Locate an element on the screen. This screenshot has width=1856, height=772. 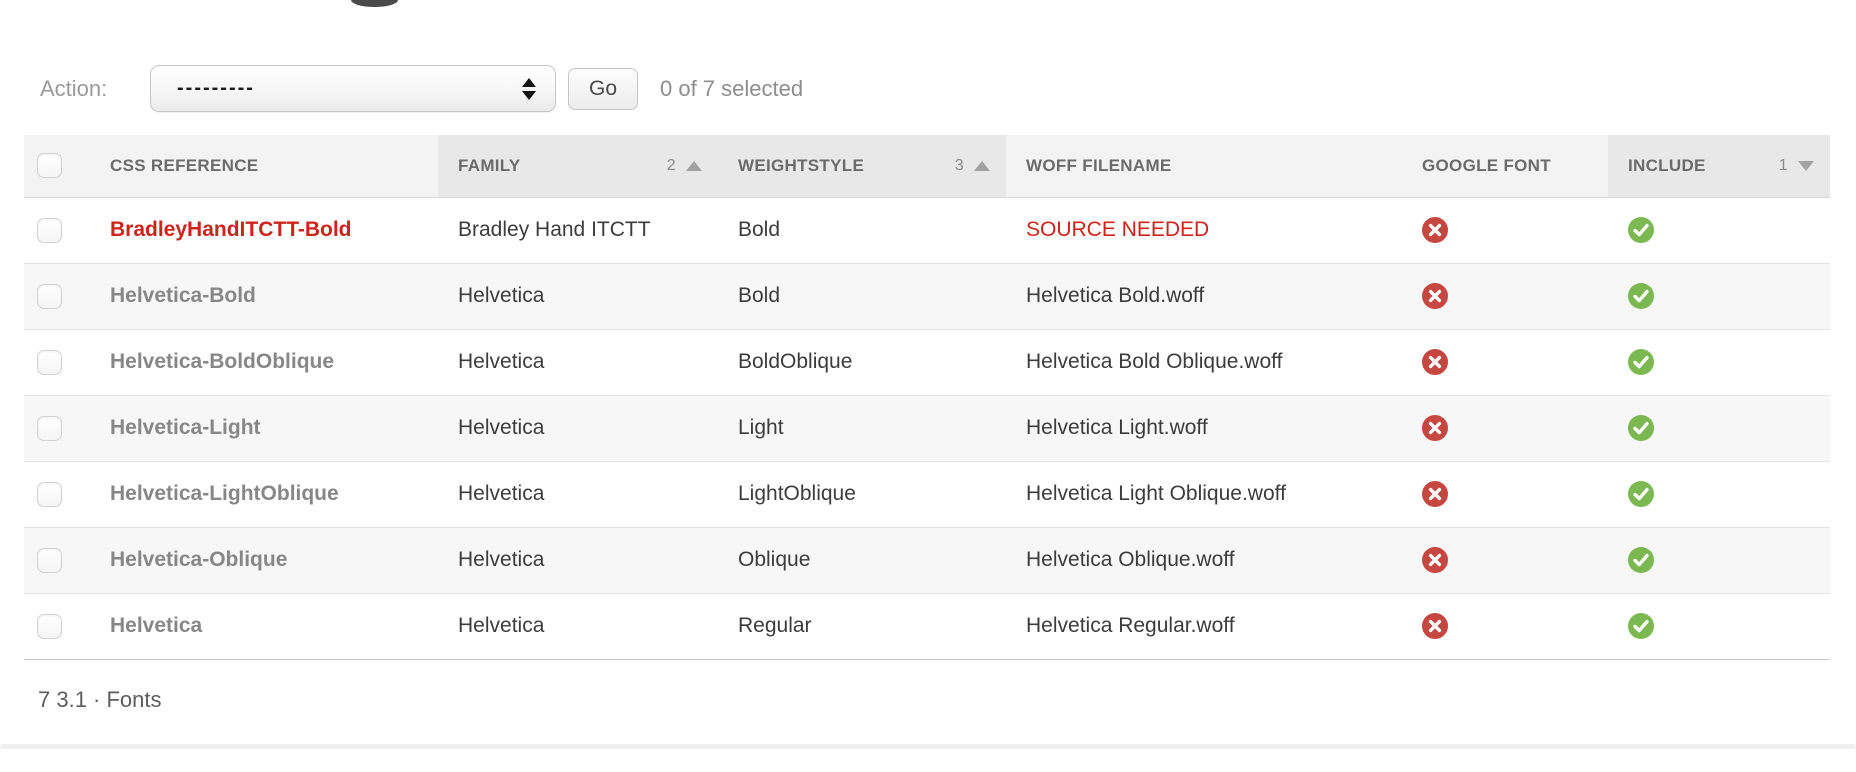
css-reference-link: Helvetica-Bold is located at coordinates (183, 295).